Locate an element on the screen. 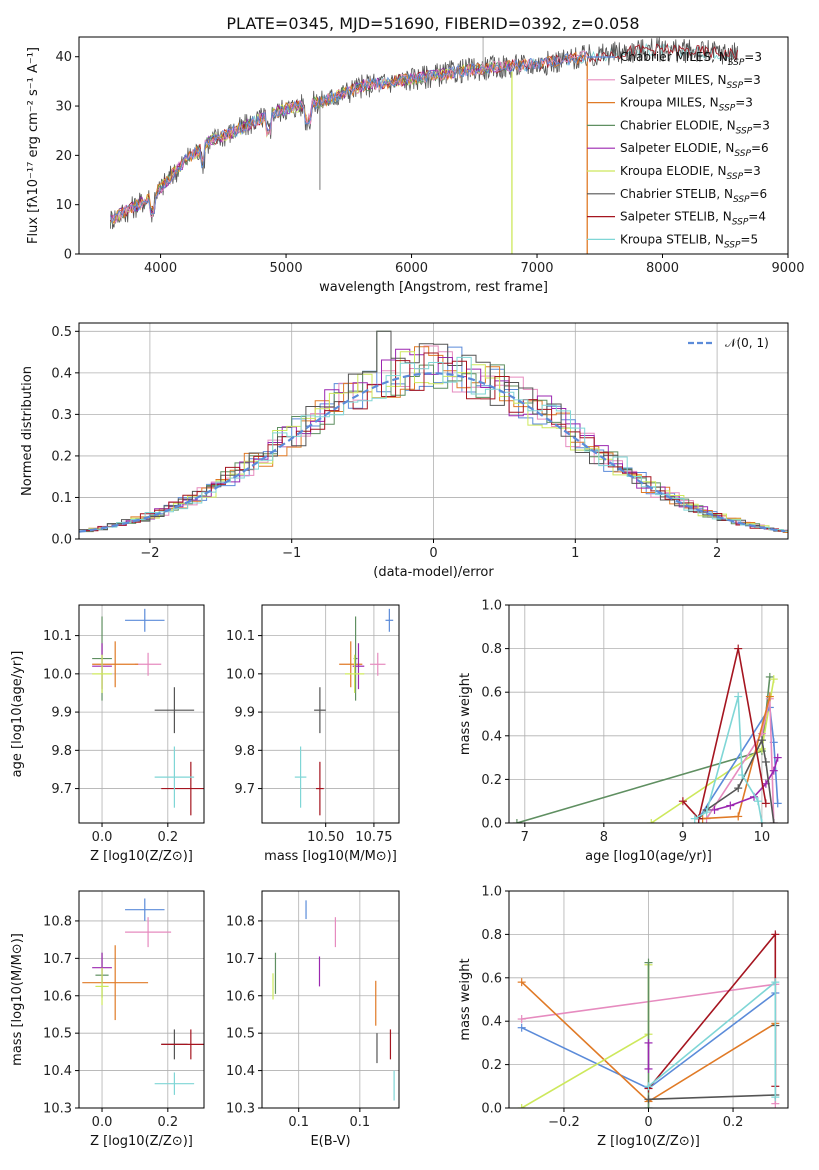 The image size is (819, 1170). x-tick-label: 8 is located at coordinates (604, 837).